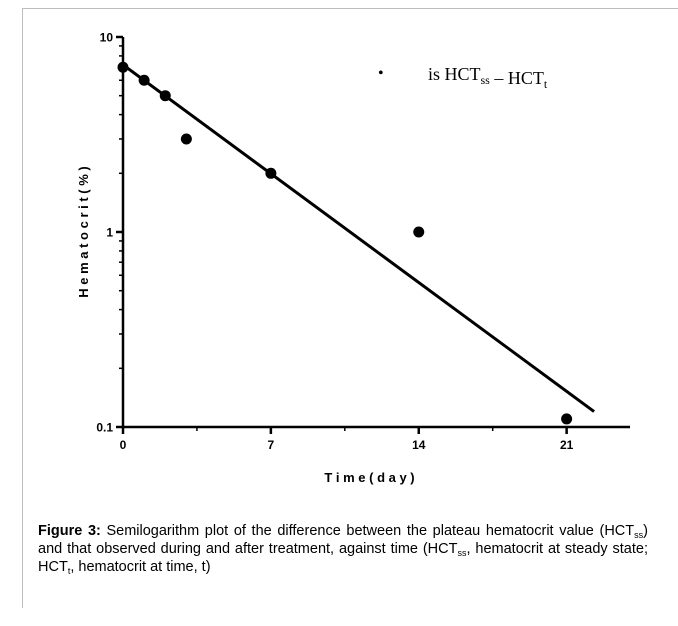 The height and width of the screenshot is (626, 678). What do you see at coordinates (381, 73) in the screenshot?
I see `legend-marker: •` at bounding box center [381, 73].